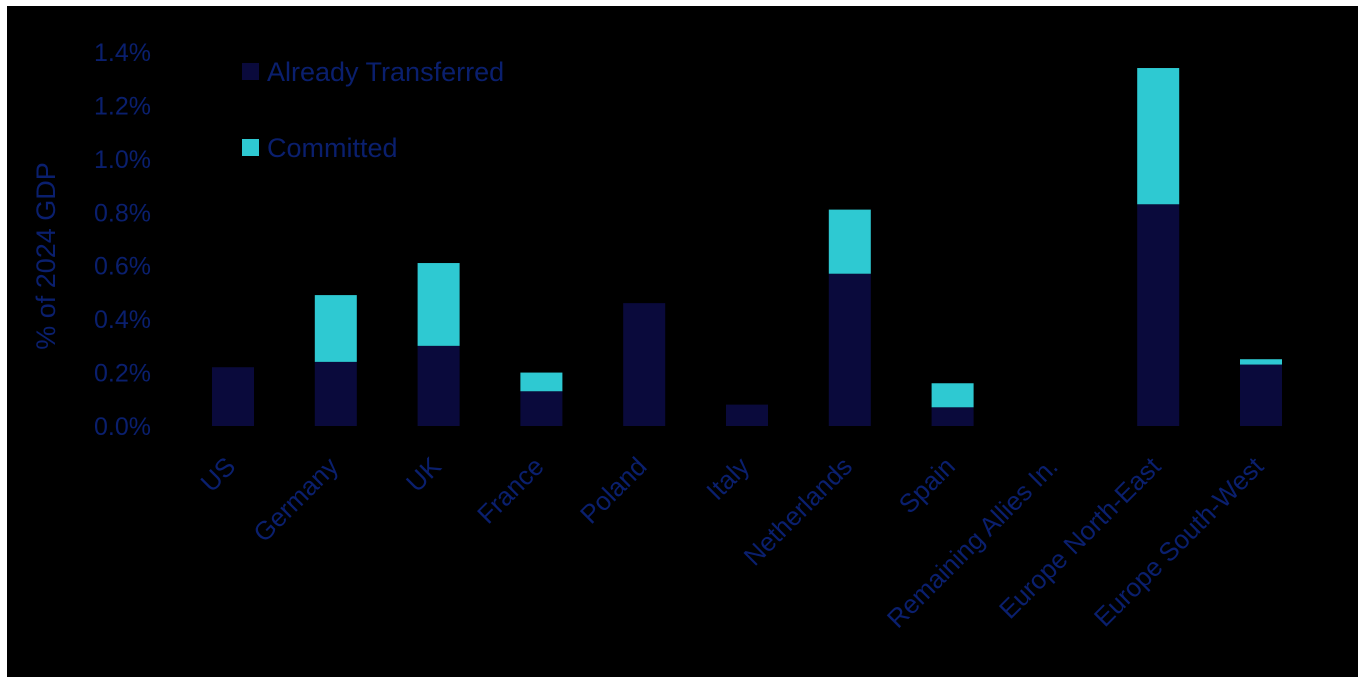 Image resolution: width=1365 pixels, height=683 pixels. What do you see at coordinates (332, 148) in the screenshot?
I see `legend-label: Committed` at bounding box center [332, 148].